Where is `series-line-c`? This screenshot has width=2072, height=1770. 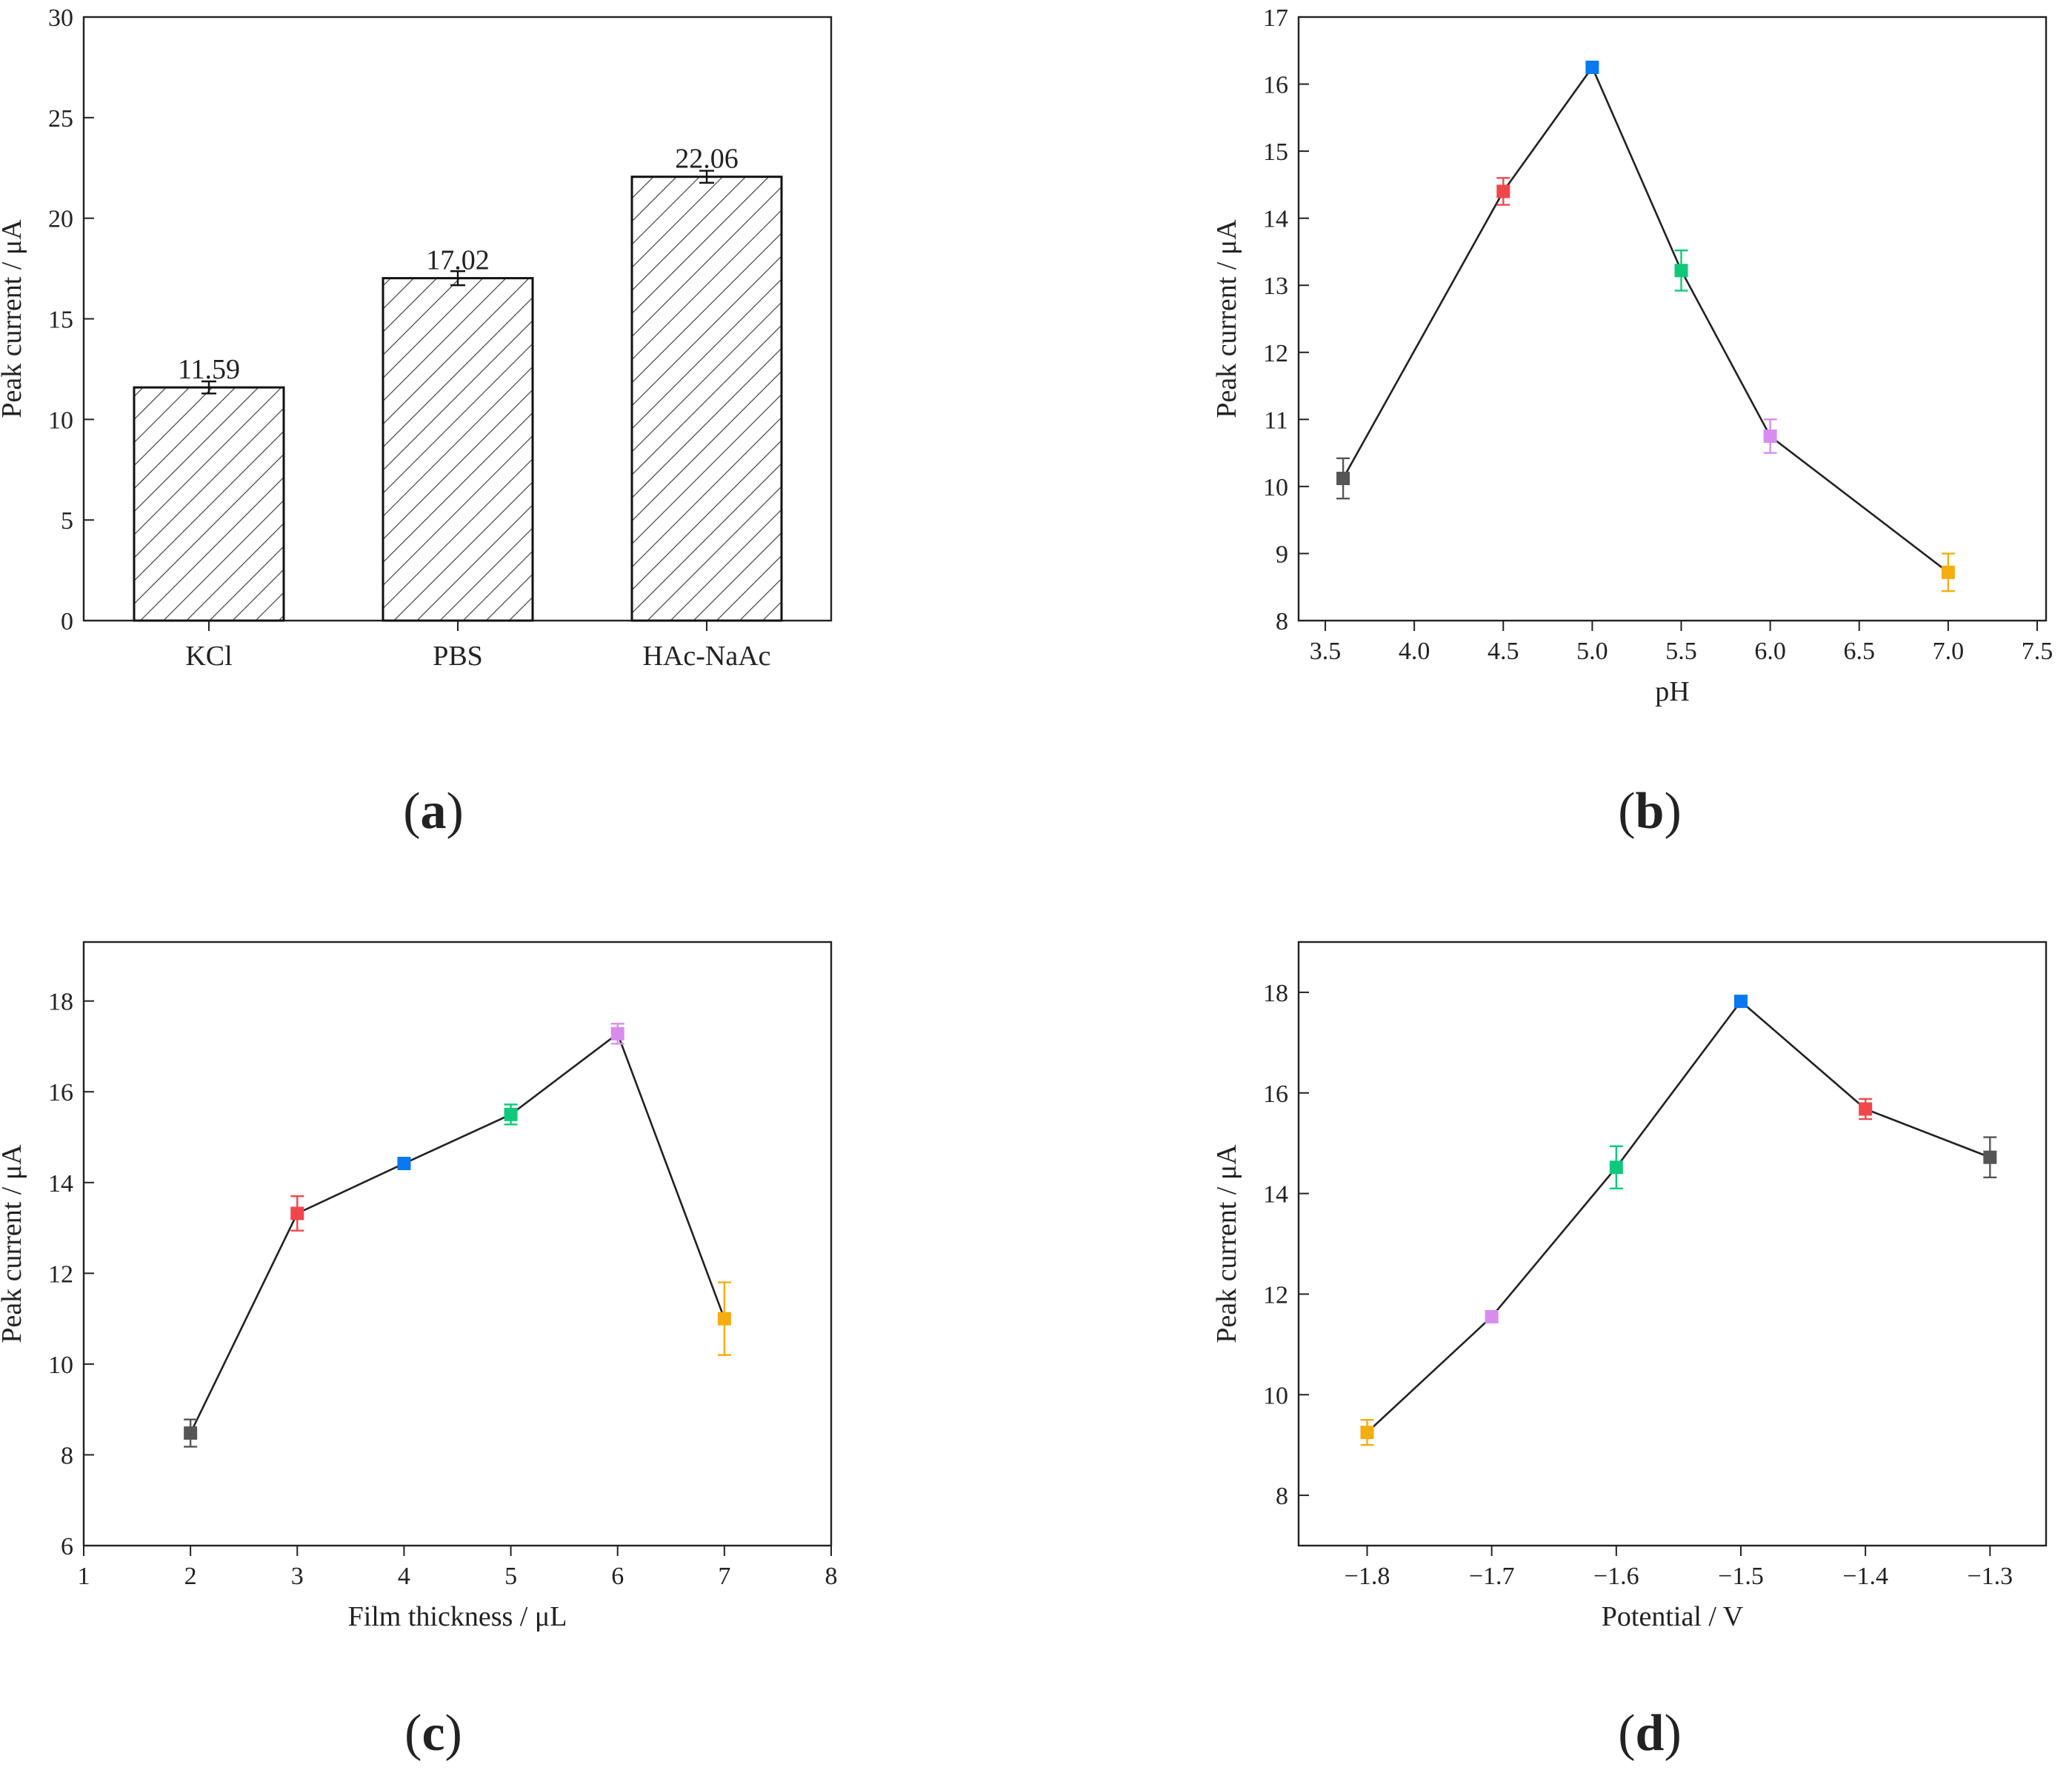
series-line-c is located at coordinates (457, 1233).